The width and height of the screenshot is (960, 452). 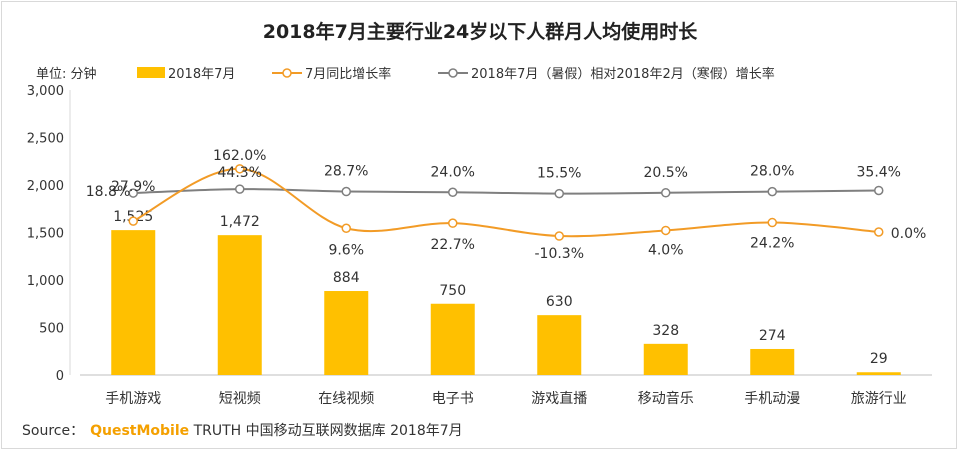 I want to click on legend-marker-vacation, so click(x=453, y=73).